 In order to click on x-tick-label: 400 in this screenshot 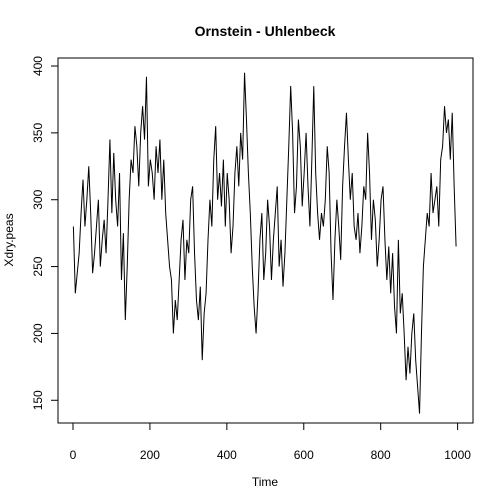, I will do `click(227, 455)`.